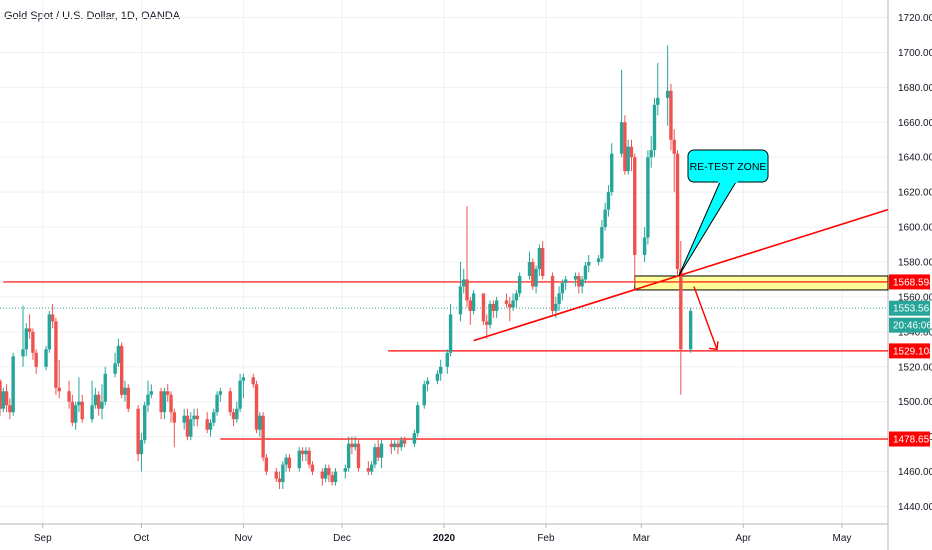  I want to click on y-tick-label: 1620.000, so click(915, 193).